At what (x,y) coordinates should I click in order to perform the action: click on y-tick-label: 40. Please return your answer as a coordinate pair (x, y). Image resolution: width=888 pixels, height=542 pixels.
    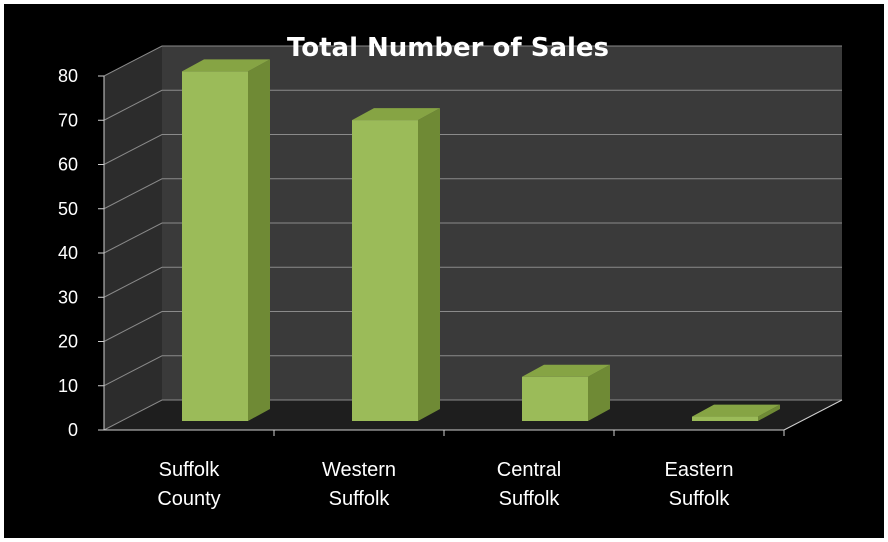
    Looking at the image, I should click on (68, 253).